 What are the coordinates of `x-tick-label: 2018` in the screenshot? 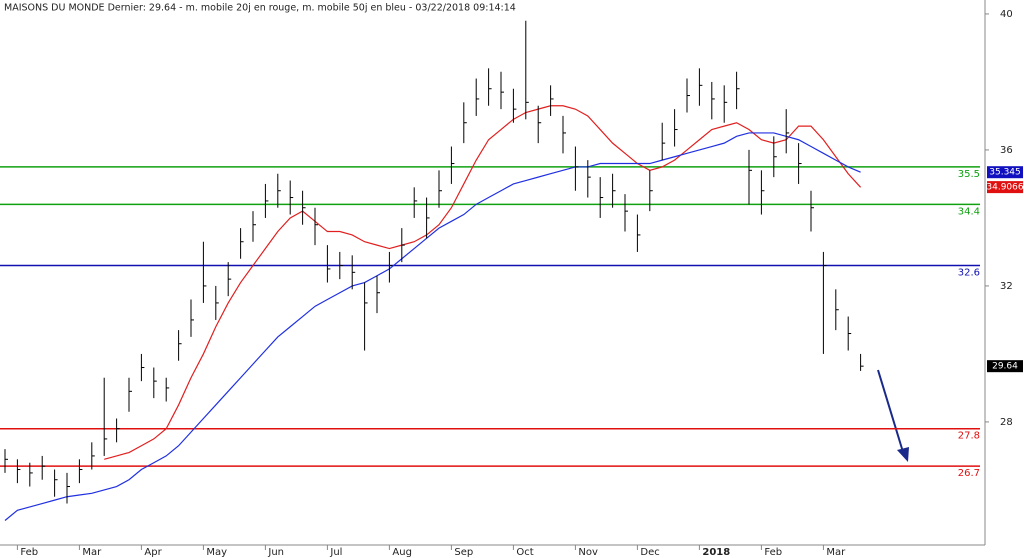 It's located at (716, 552).